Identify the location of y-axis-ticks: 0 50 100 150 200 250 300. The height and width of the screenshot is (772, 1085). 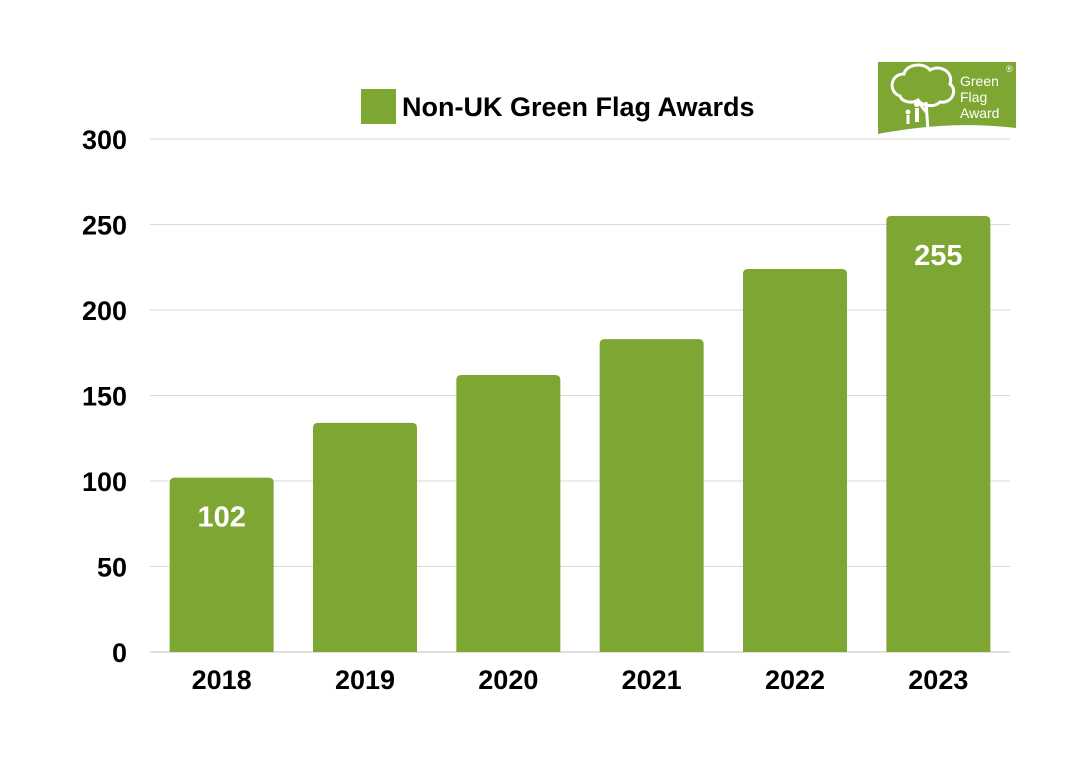
(104, 396).